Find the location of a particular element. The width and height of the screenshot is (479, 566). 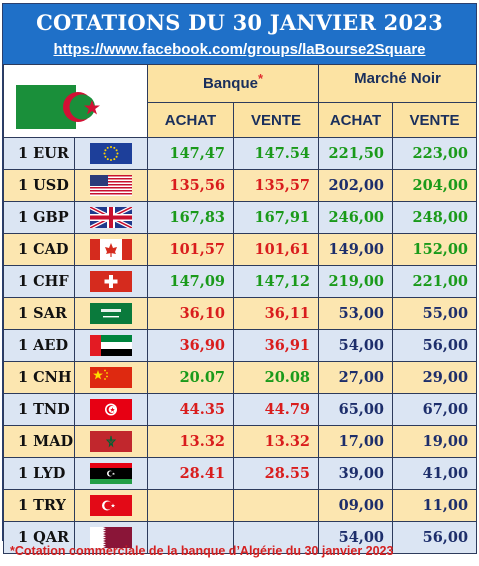

currency-label: 1 USD is located at coordinates (39, 185).